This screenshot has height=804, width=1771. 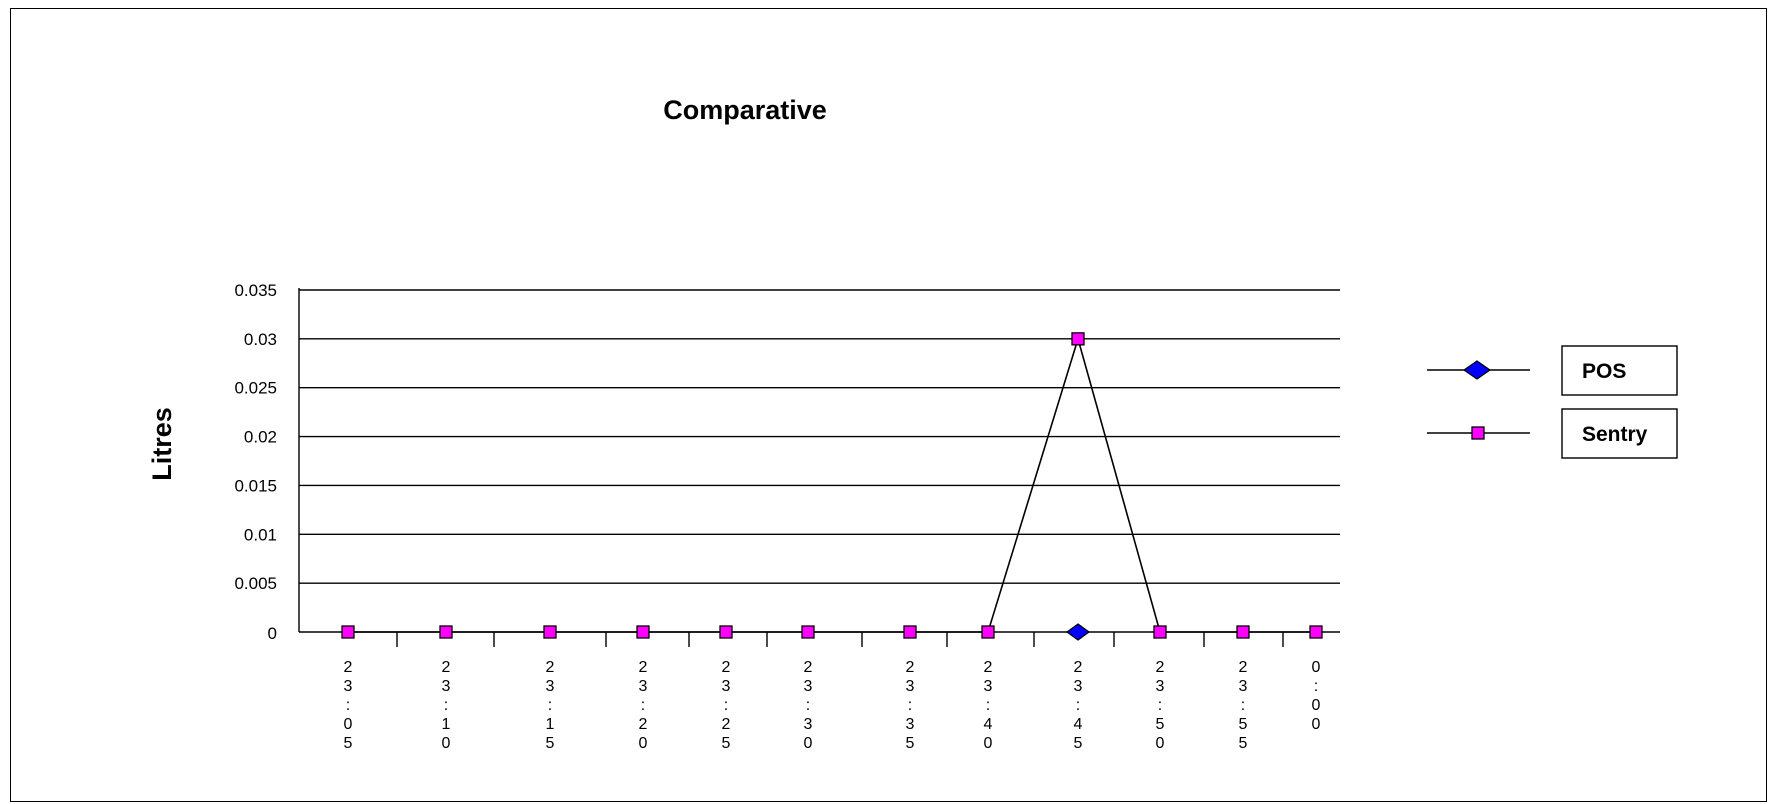 What do you see at coordinates (255, 583) in the screenshot?
I see `y-tick-label: 0.005` at bounding box center [255, 583].